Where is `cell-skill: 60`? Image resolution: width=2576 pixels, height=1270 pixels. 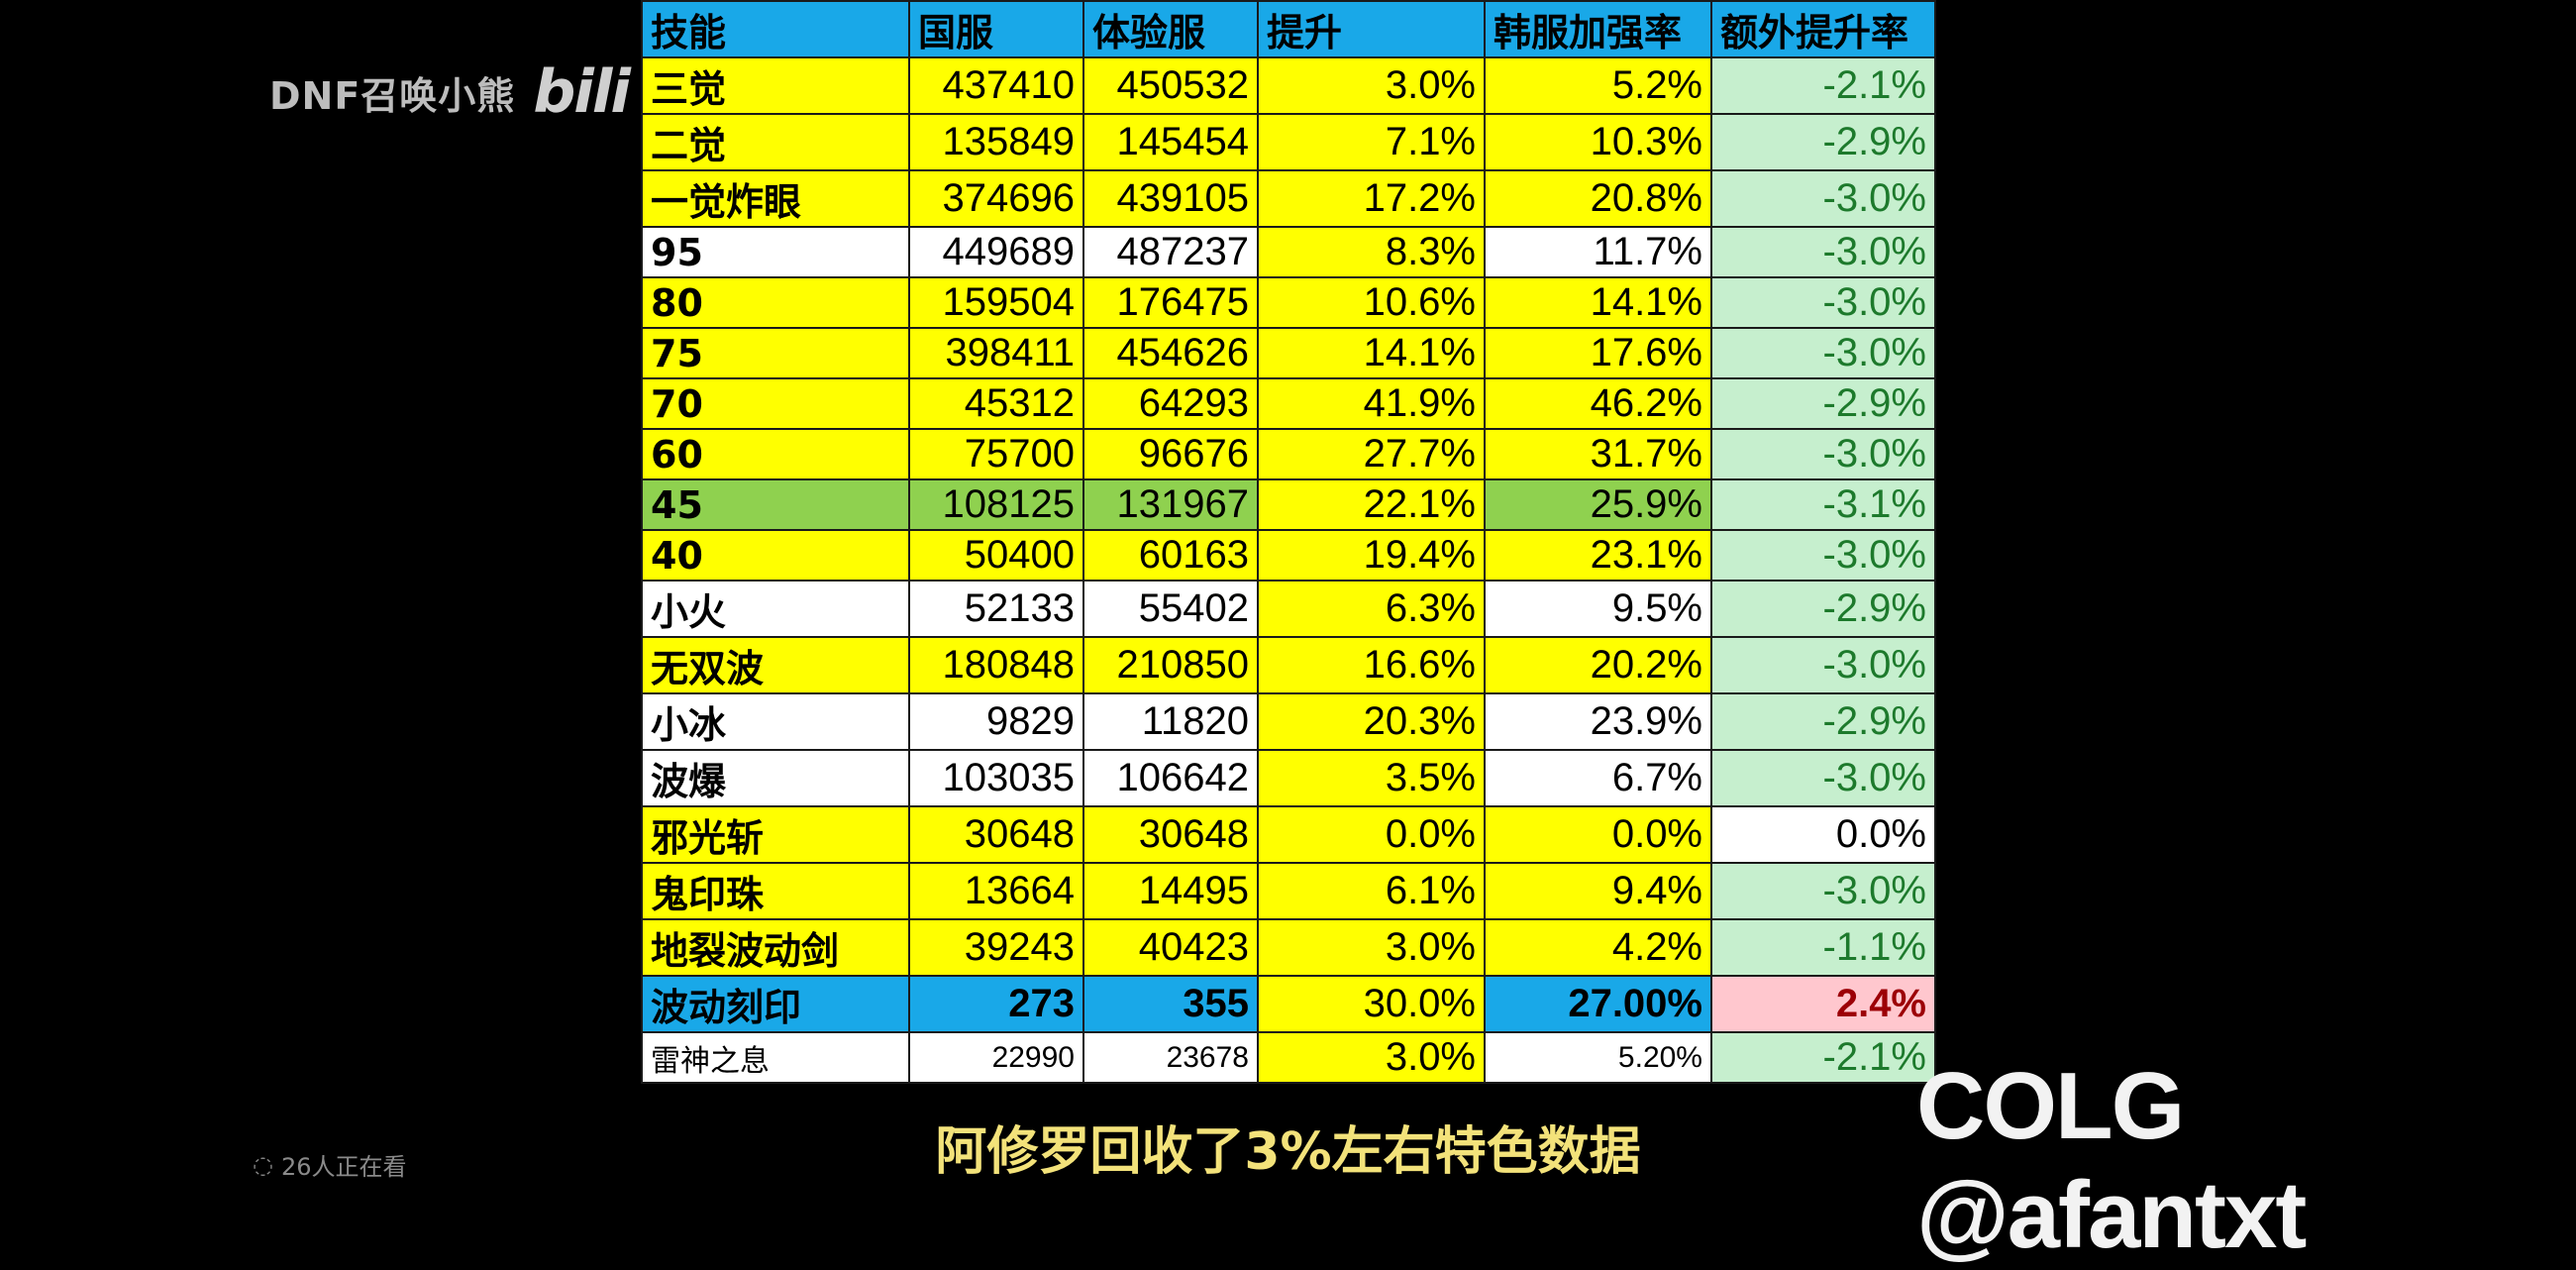 cell-skill: 60 is located at coordinates (775, 454).